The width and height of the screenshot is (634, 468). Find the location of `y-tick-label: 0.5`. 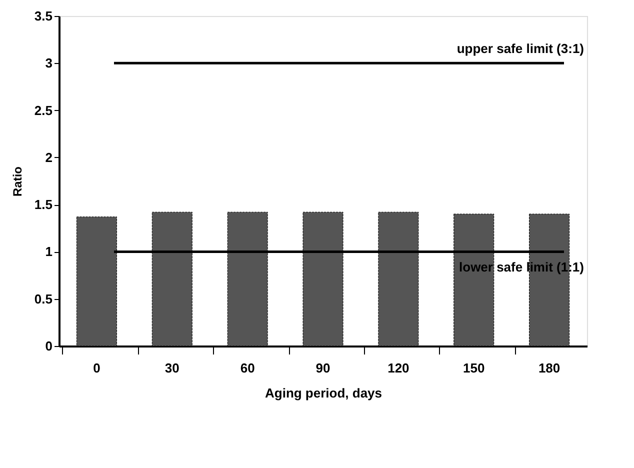

y-tick-label: 0.5 is located at coordinates (43, 298).